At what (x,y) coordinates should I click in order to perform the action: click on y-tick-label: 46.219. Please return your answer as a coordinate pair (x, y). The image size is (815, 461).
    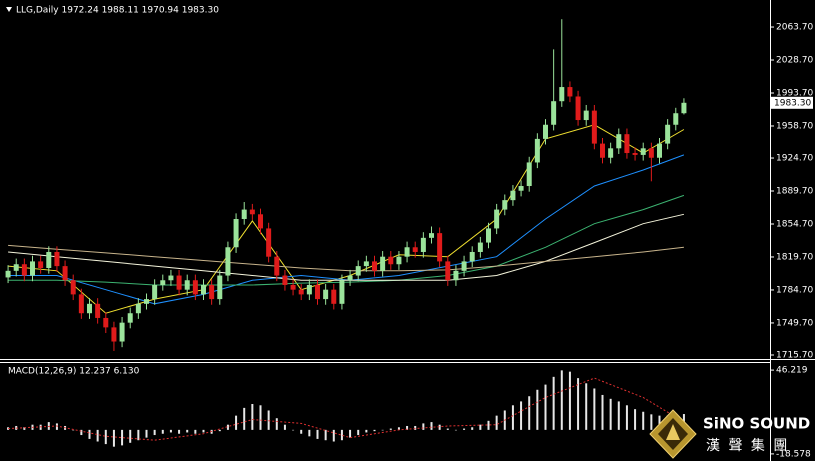
    Looking at the image, I should click on (792, 371).